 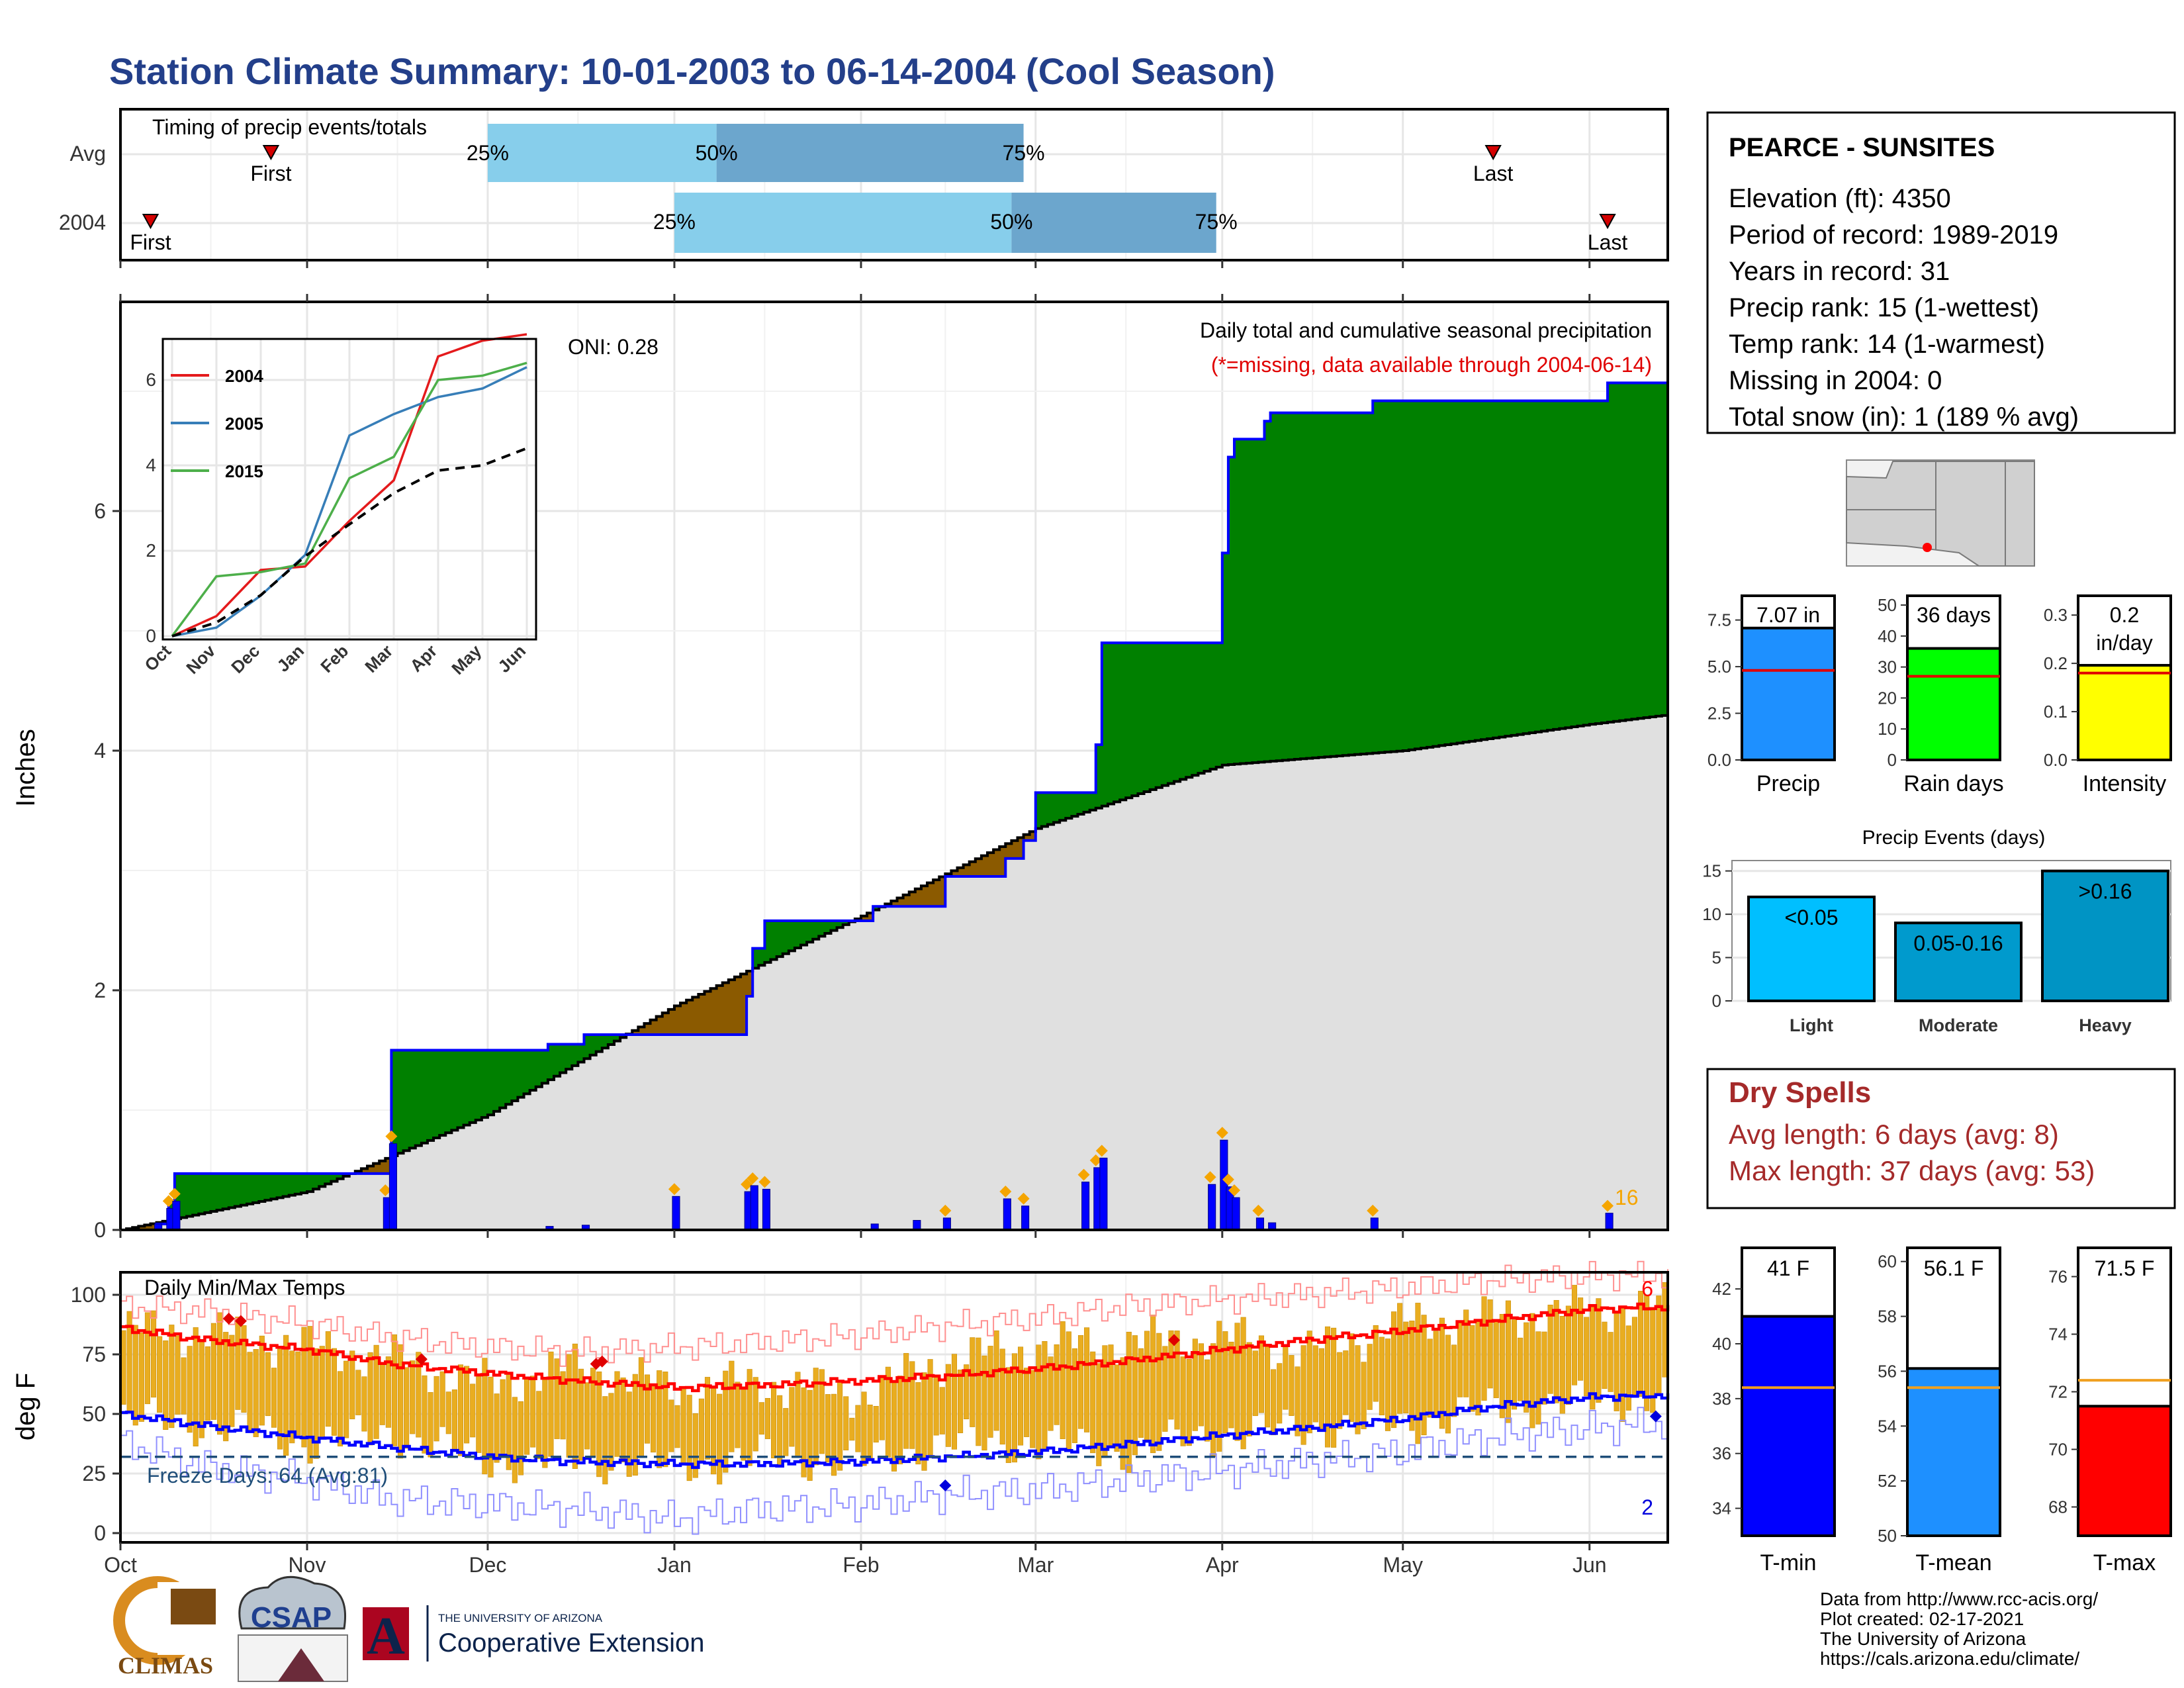 I want to click on climas-logo: CLIMAS, so click(x=165, y=1627).